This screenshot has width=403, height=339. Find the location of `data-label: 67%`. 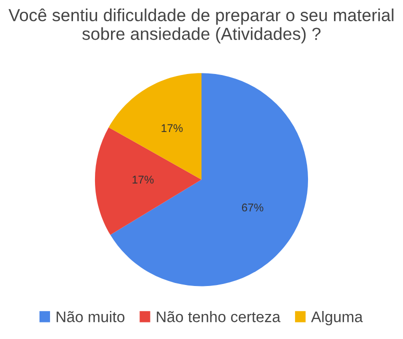

data-label: 67% is located at coordinates (253, 208).